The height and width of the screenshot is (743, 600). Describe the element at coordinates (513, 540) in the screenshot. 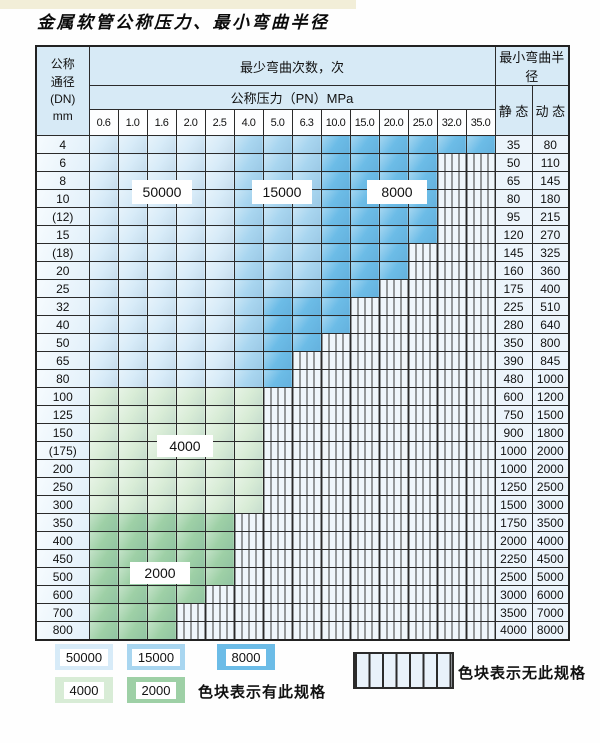

I see `static-radius-cell: 2000` at that location.